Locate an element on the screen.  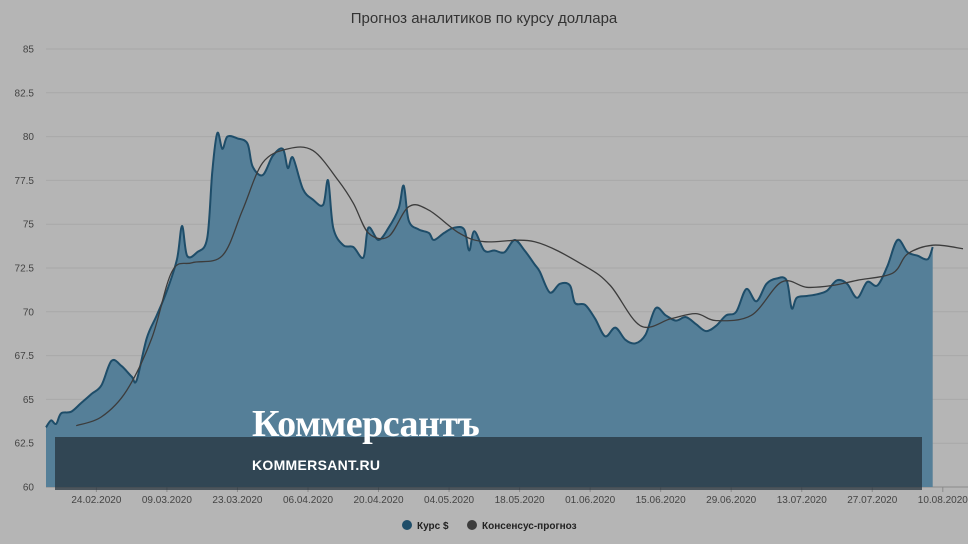
x-tick-label: 15.06.2020 is located at coordinates (661, 500).